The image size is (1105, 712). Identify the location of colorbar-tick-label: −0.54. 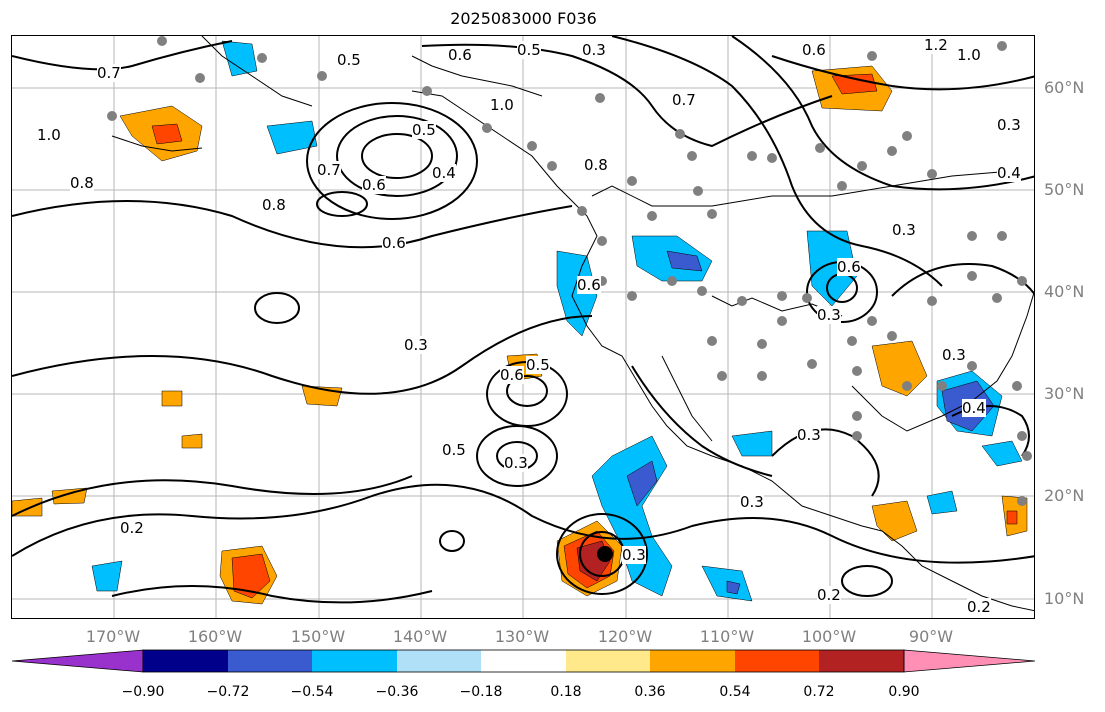
(312, 692).